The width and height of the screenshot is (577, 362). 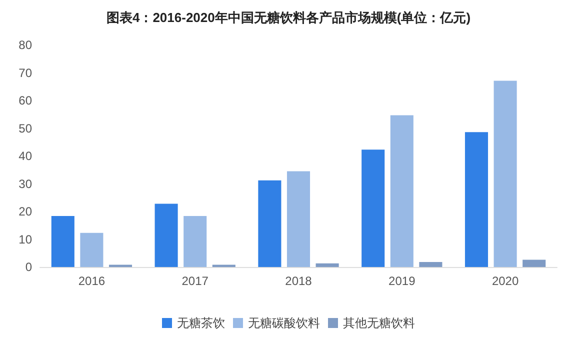 What do you see at coordinates (25, 239) in the screenshot?
I see `y-tick-label: 10` at bounding box center [25, 239].